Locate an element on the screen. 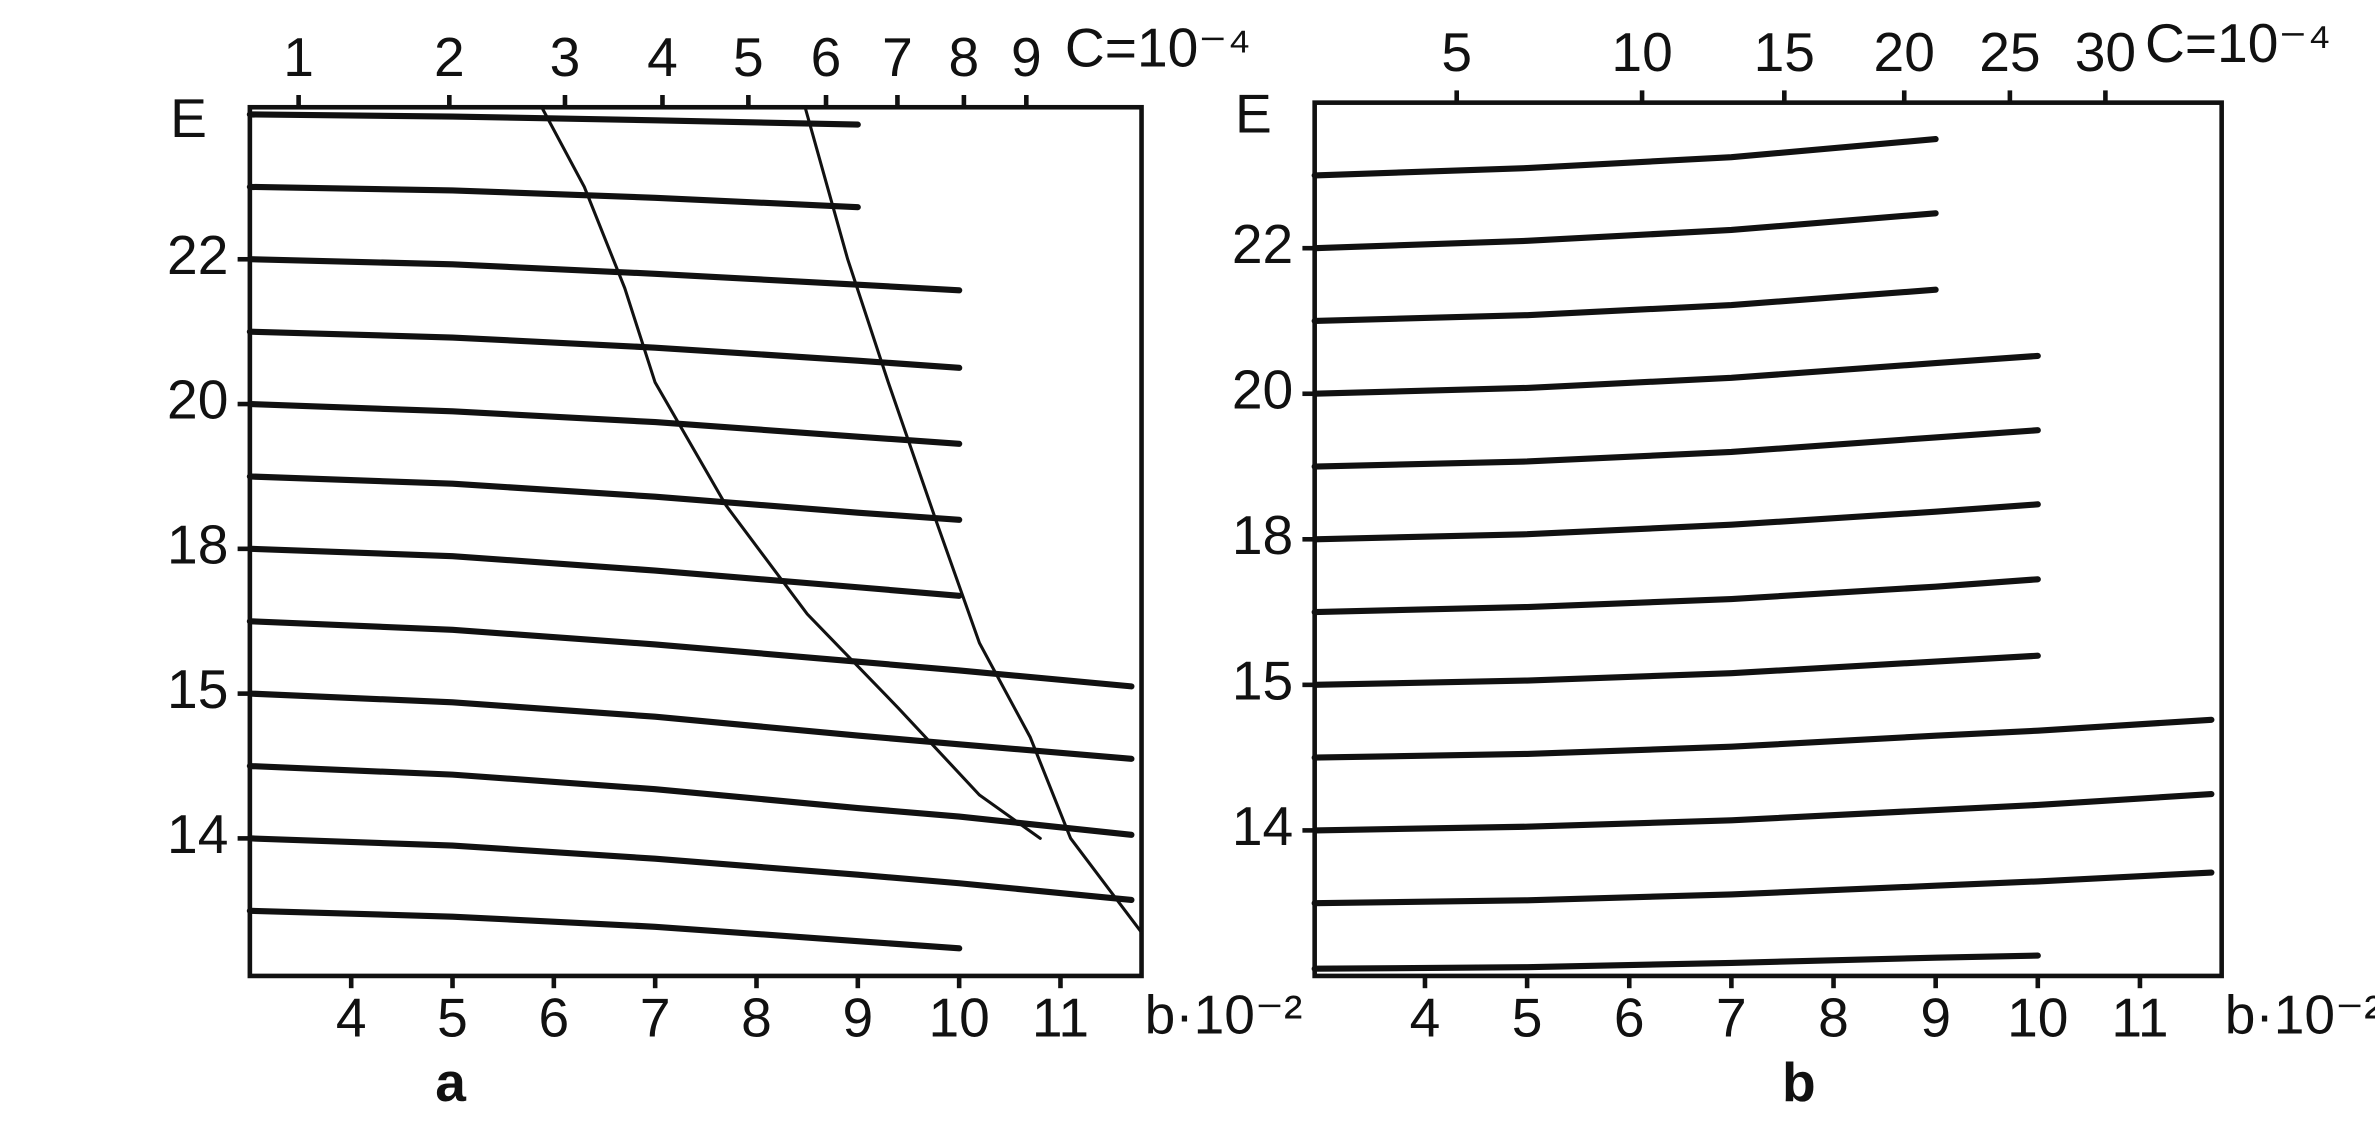  x2-tick-label: 7 is located at coordinates (897, 57).